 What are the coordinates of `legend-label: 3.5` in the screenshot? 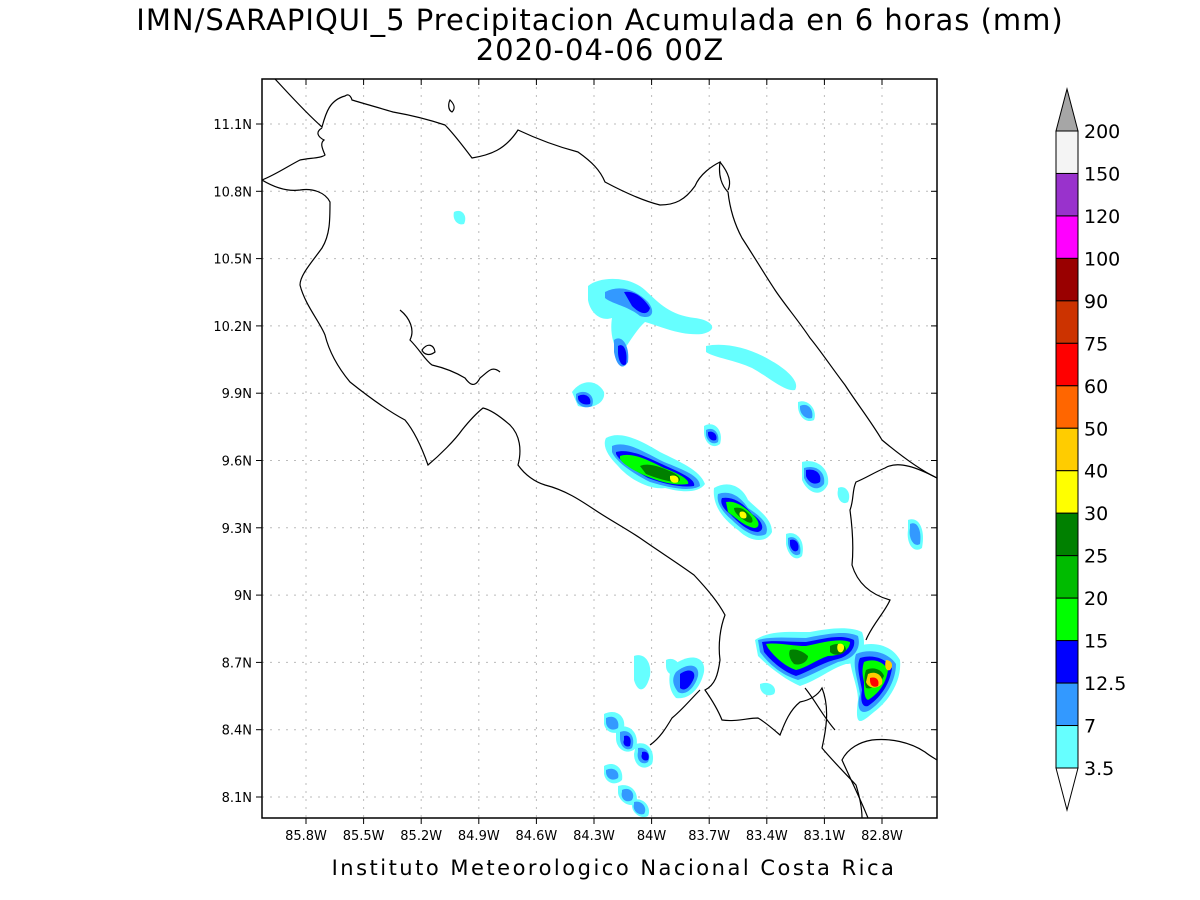 It's located at (1099, 769).